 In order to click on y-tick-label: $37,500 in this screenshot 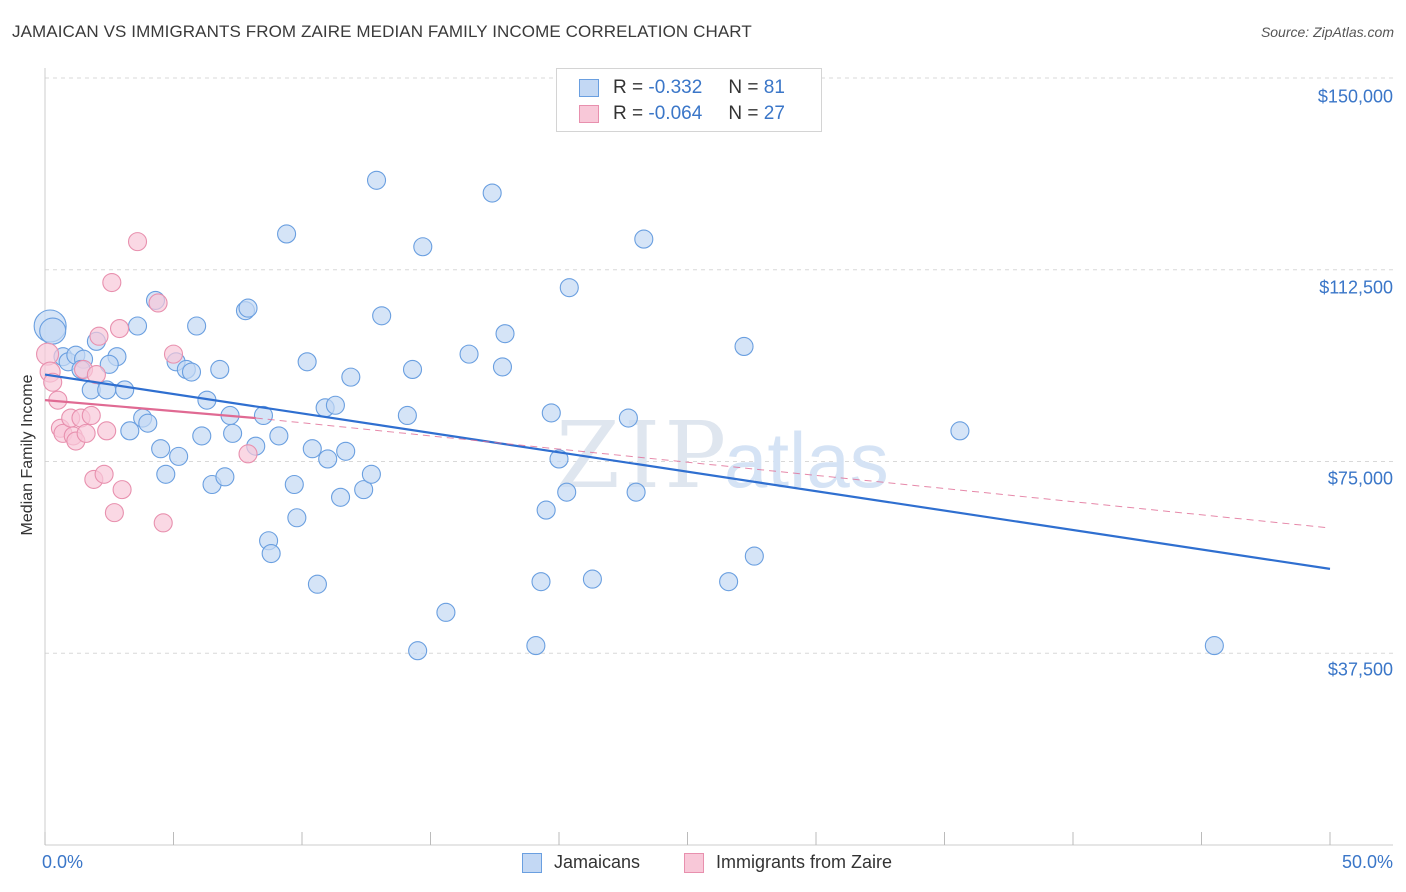, I will do `click(1360, 669)`.